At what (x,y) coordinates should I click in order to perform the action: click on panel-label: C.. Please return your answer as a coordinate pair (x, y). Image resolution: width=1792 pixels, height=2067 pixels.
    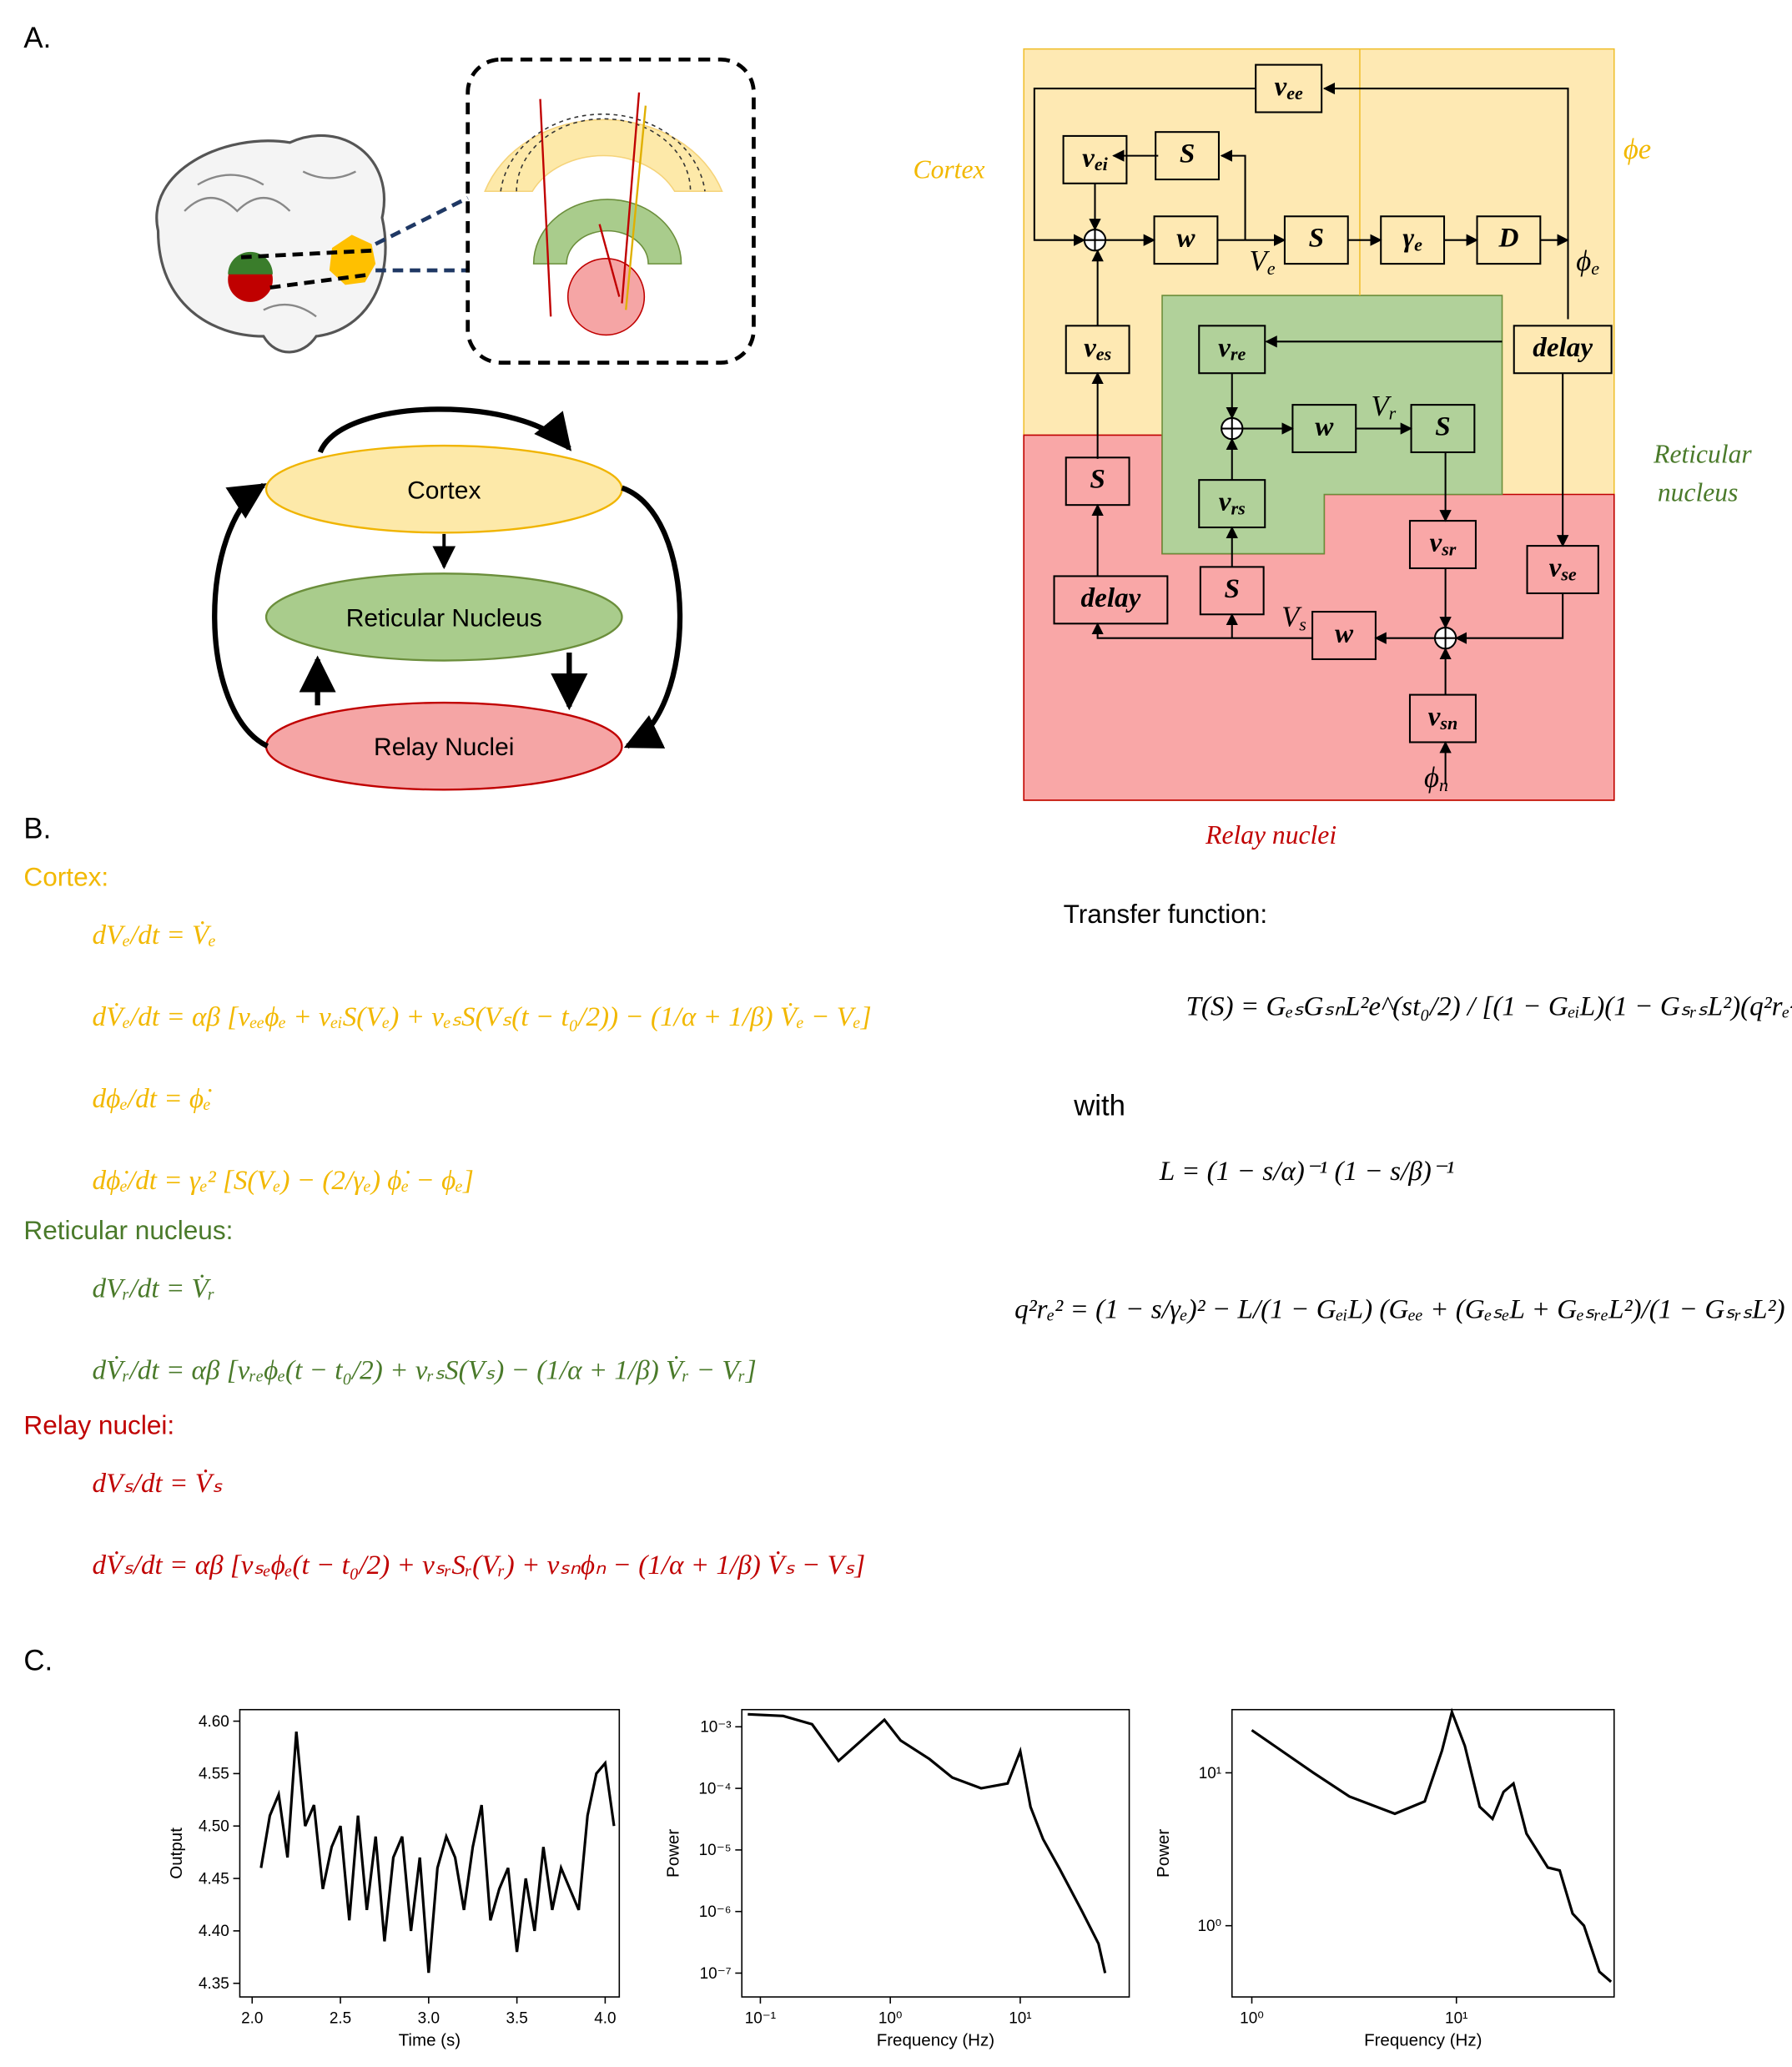
    Looking at the image, I should click on (38, 1660).